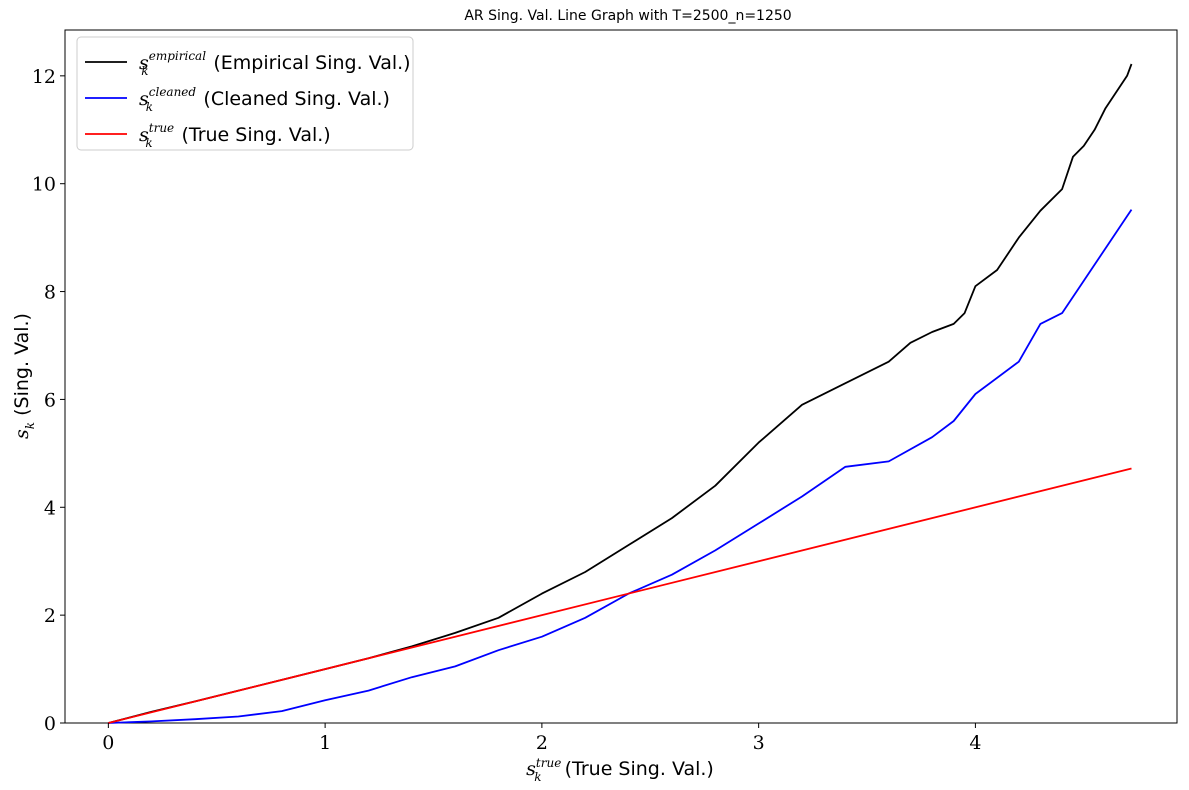 The width and height of the screenshot is (1189, 790). Describe the element at coordinates (44, 77) in the screenshot. I see `y-tick-label-6: 12` at that location.